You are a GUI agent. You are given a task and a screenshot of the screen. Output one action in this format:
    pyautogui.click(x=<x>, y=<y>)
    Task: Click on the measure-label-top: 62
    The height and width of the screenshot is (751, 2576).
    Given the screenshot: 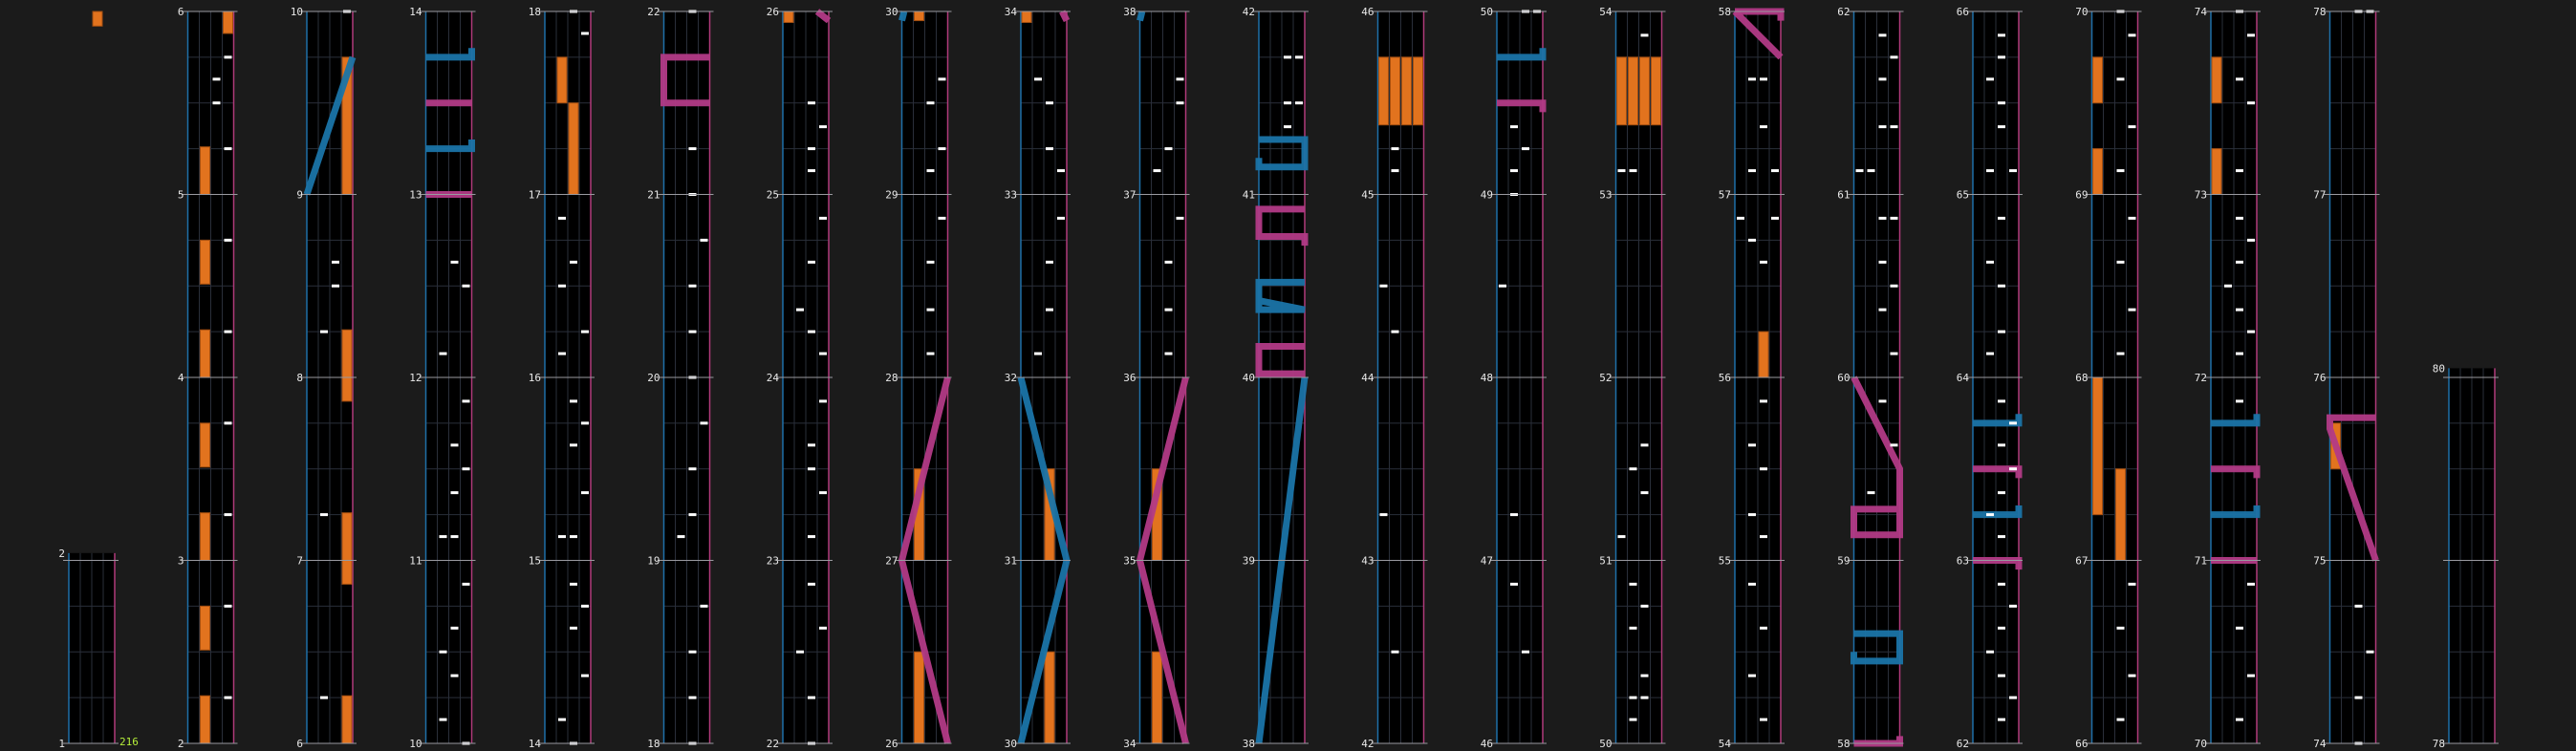 What is the action you would take?
    pyautogui.click(x=1843, y=12)
    